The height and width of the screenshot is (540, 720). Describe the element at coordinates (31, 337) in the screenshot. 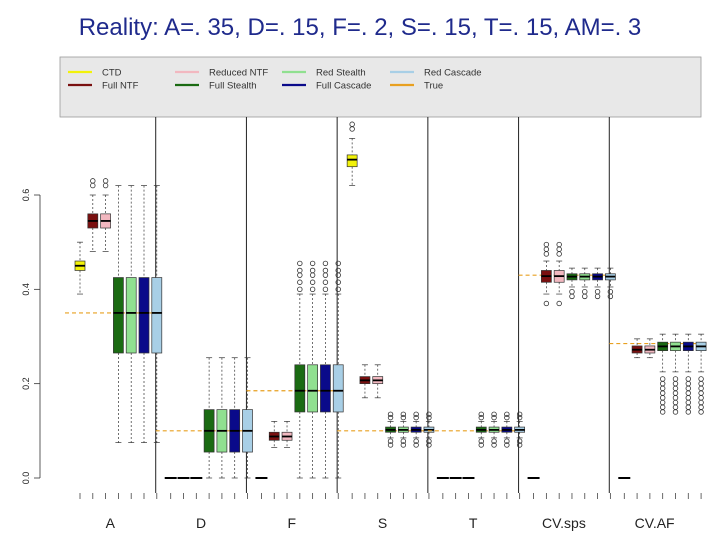

I see `y-axis: 0.0 0.2 0.4 0.6` at that location.